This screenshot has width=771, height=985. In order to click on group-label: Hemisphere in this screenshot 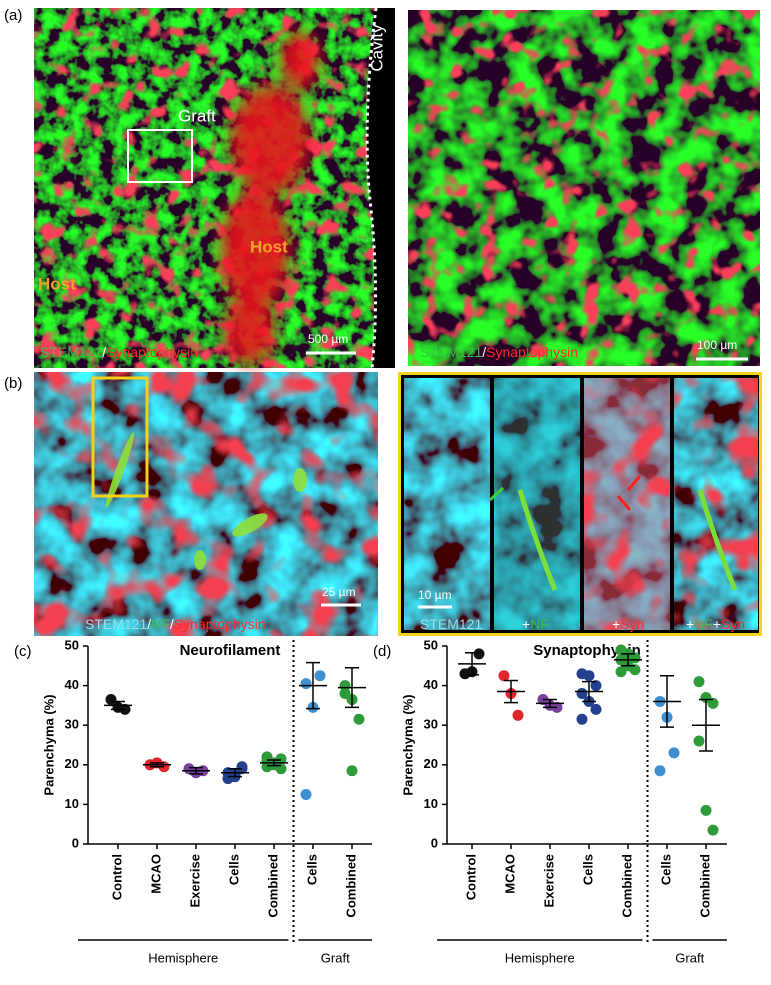, I will do `click(183, 957)`.